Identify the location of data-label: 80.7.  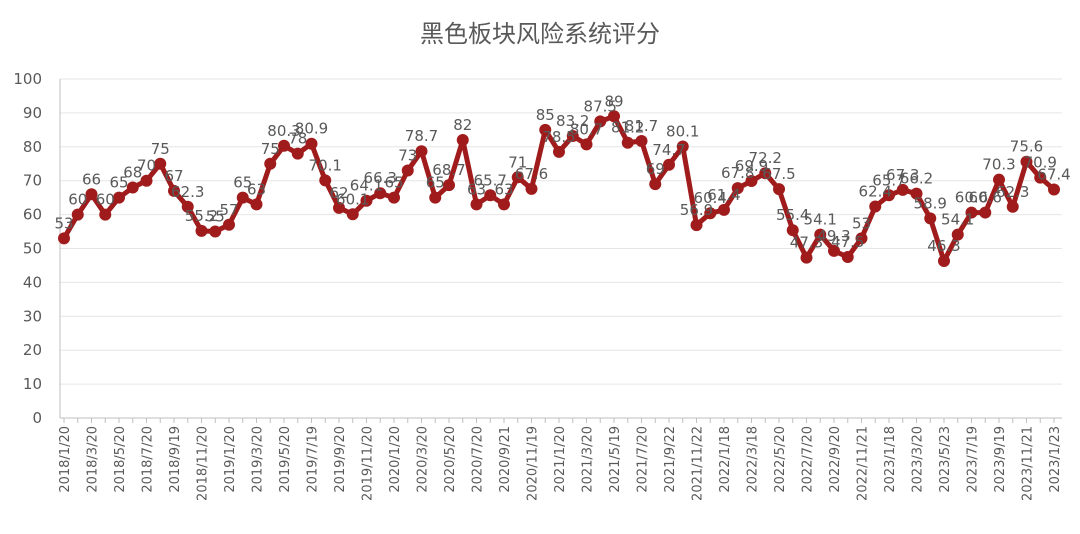
(586, 129).